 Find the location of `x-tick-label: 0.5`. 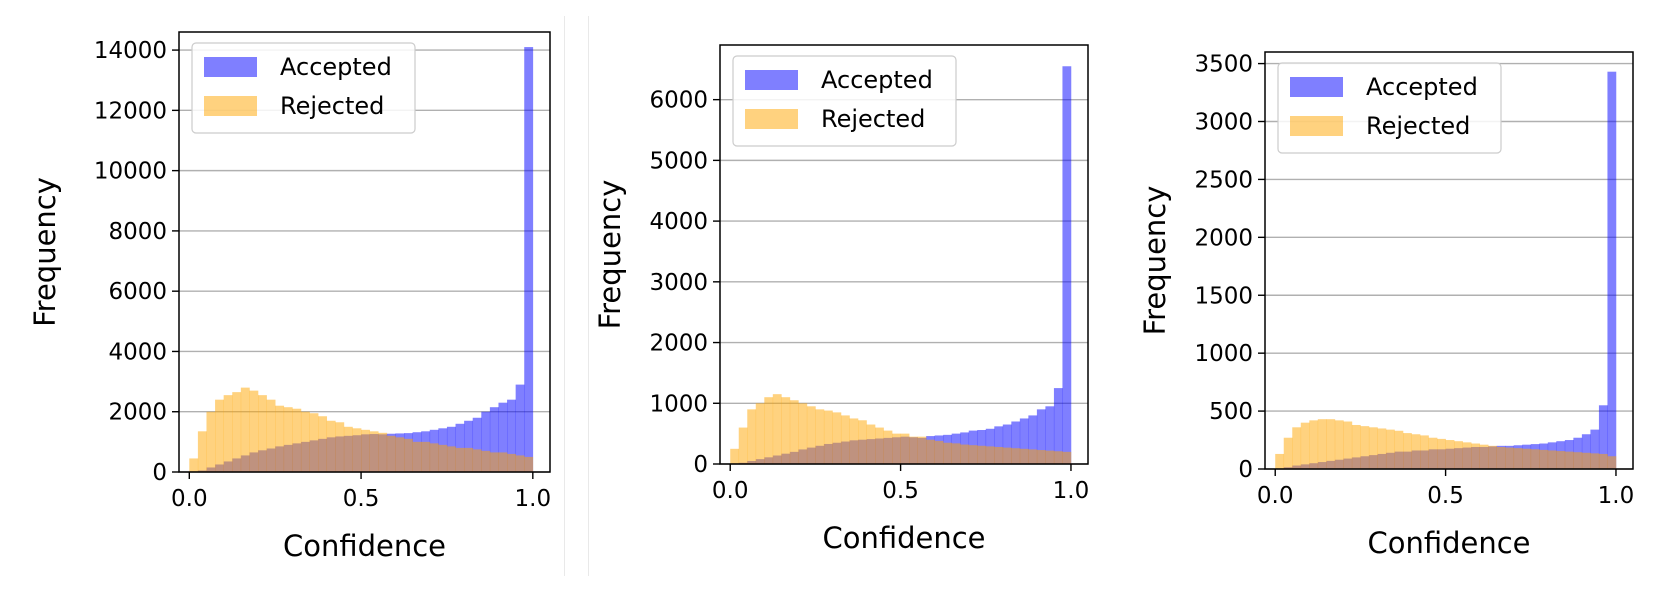

x-tick-label: 0.5 is located at coordinates (1445, 496).